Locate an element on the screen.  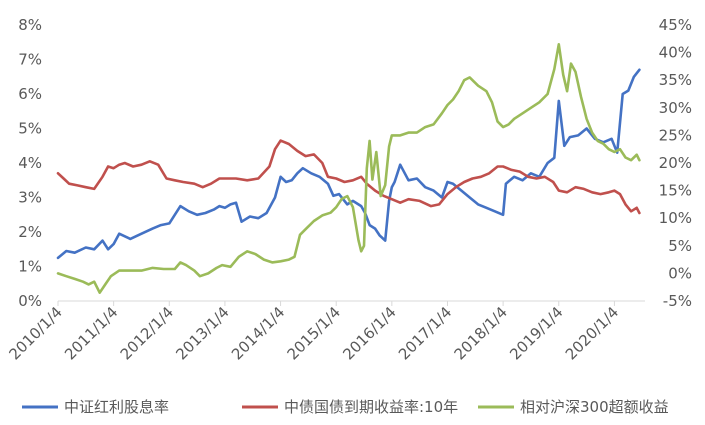
legend-label: 中证红利股息率 is located at coordinates (116, 407).